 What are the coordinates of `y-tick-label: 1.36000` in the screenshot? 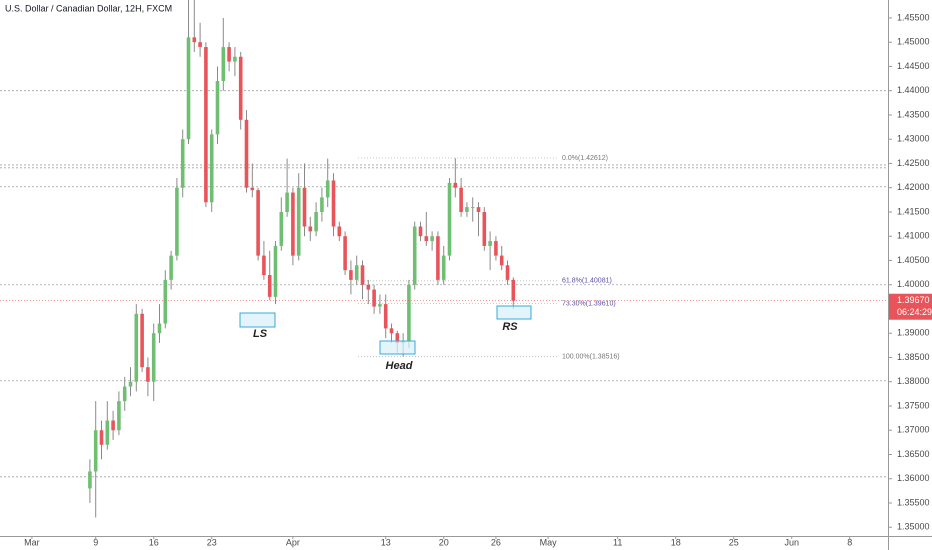 It's located at (913, 478).